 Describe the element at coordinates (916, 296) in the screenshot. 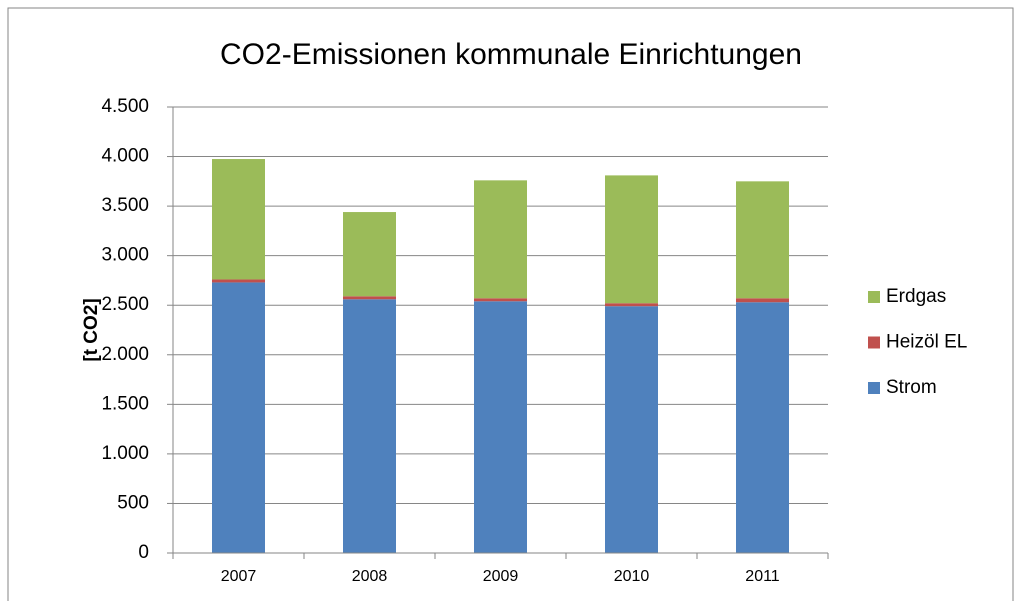

I see `legend-label: Erdgas` at that location.